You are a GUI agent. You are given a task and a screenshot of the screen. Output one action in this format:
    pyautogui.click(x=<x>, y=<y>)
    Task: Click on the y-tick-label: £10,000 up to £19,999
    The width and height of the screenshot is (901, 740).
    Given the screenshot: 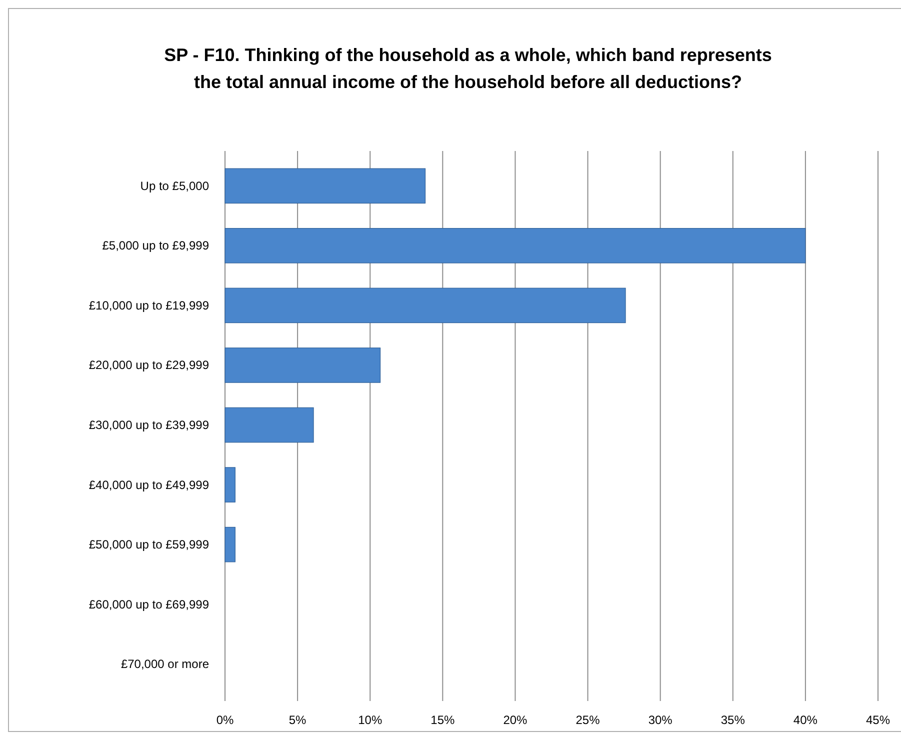 What is the action you would take?
    pyautogui.click(x=149, y=305)
    